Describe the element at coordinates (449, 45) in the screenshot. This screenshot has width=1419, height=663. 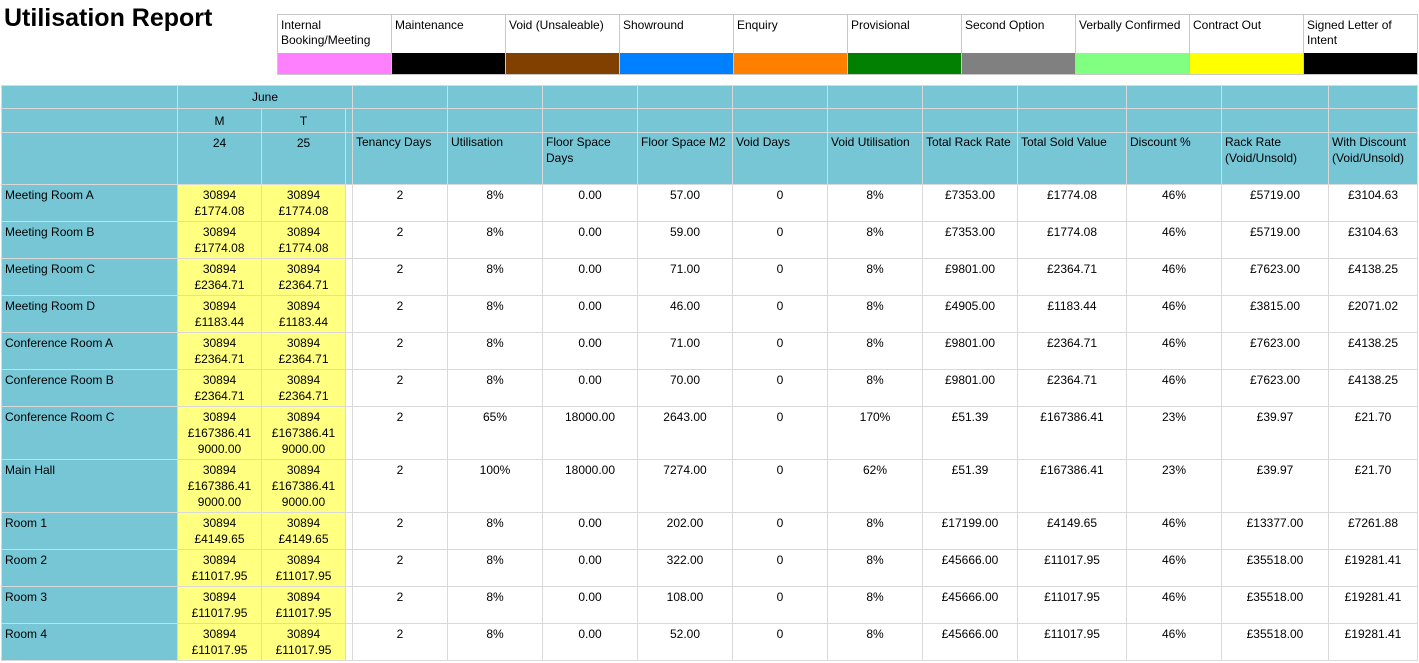
I see `legend-item: Maintenance` at that location.